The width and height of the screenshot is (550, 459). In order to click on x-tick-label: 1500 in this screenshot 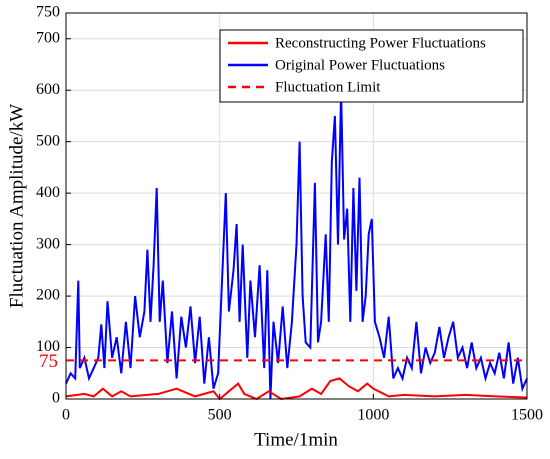, I will do `click(527, 415)`.